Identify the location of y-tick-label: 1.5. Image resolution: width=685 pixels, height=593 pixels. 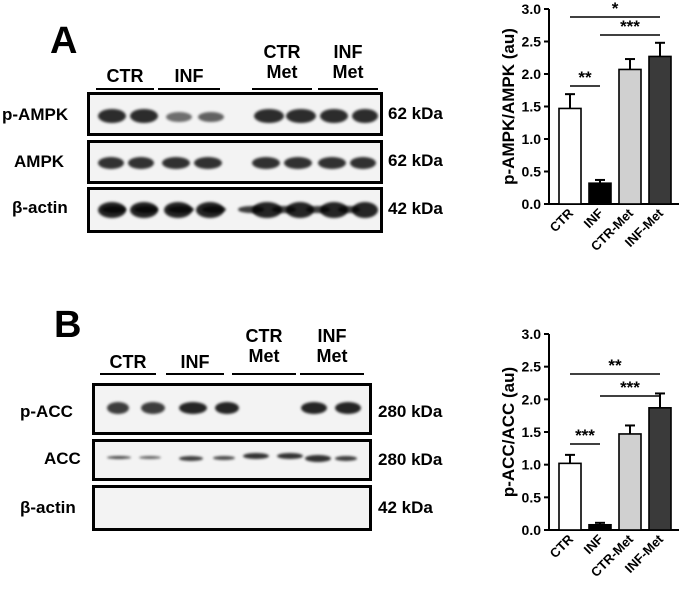
(532, 107).